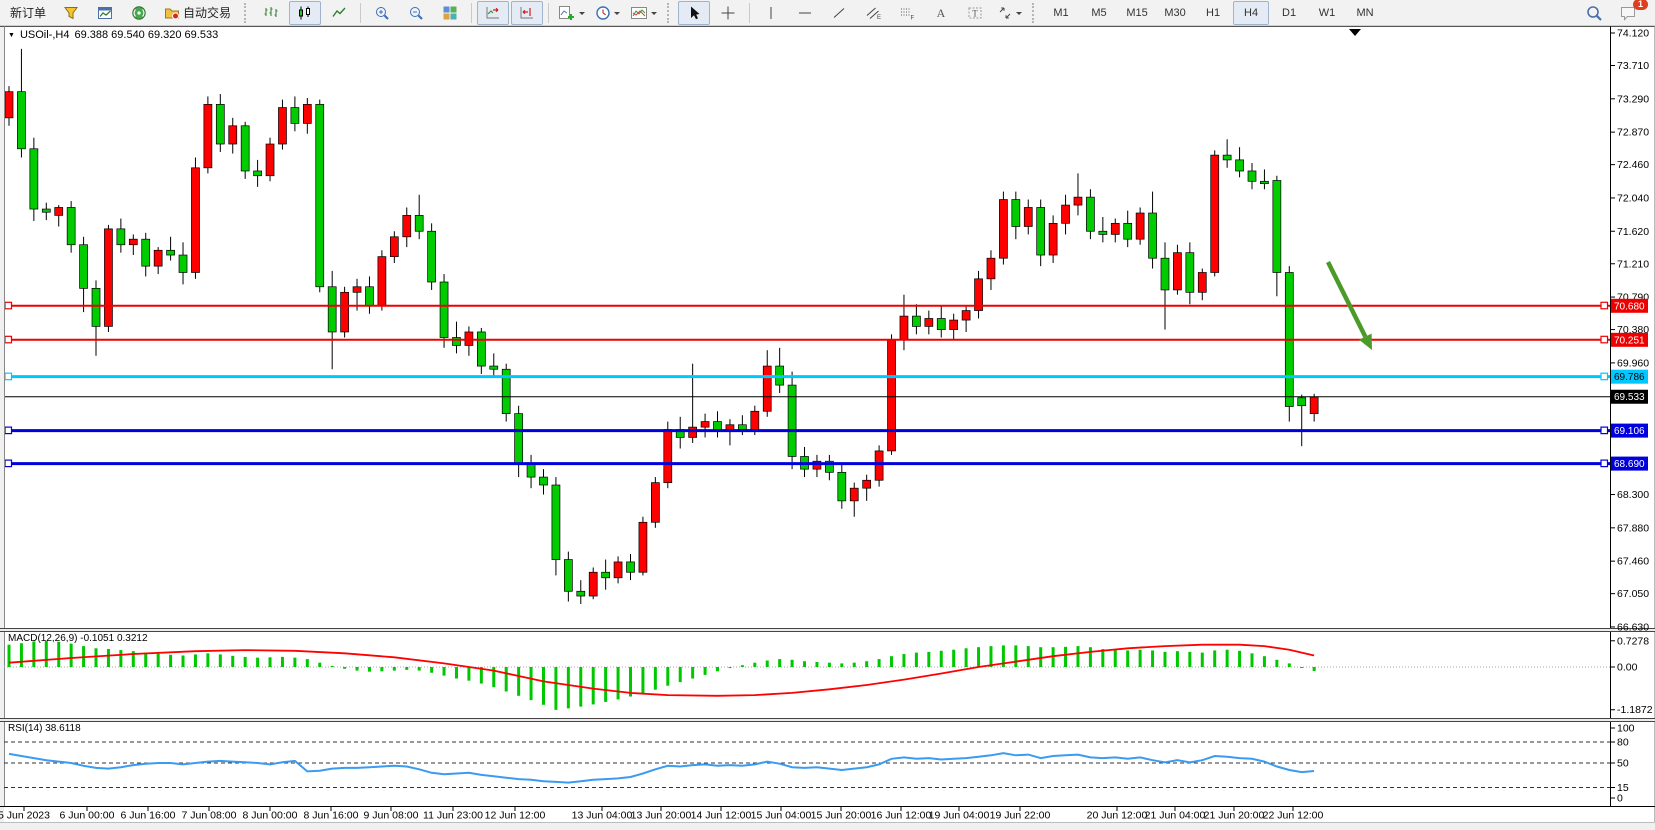 The height and width of the screenshot is (830, 1655). What do you see at coordinates (639, 12) in the screenshot?
I see `templates-icon` at bounding box center [639, 12].